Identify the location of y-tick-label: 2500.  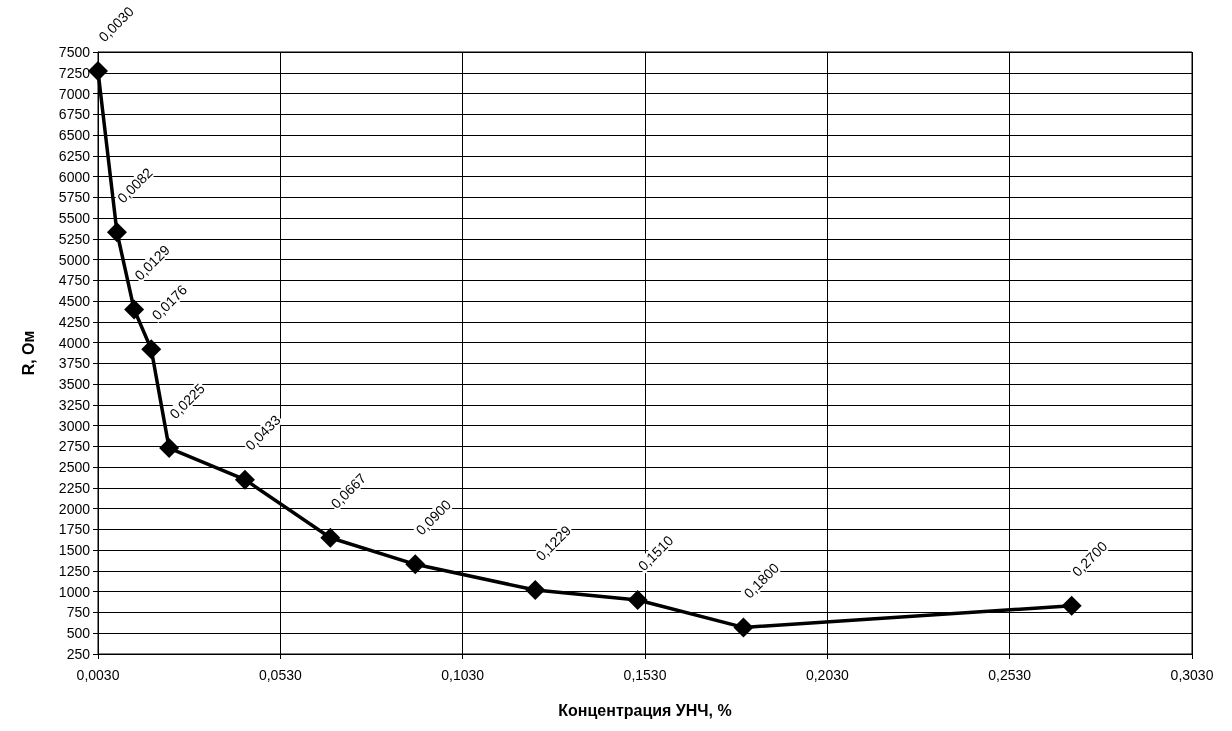
(74, 467).